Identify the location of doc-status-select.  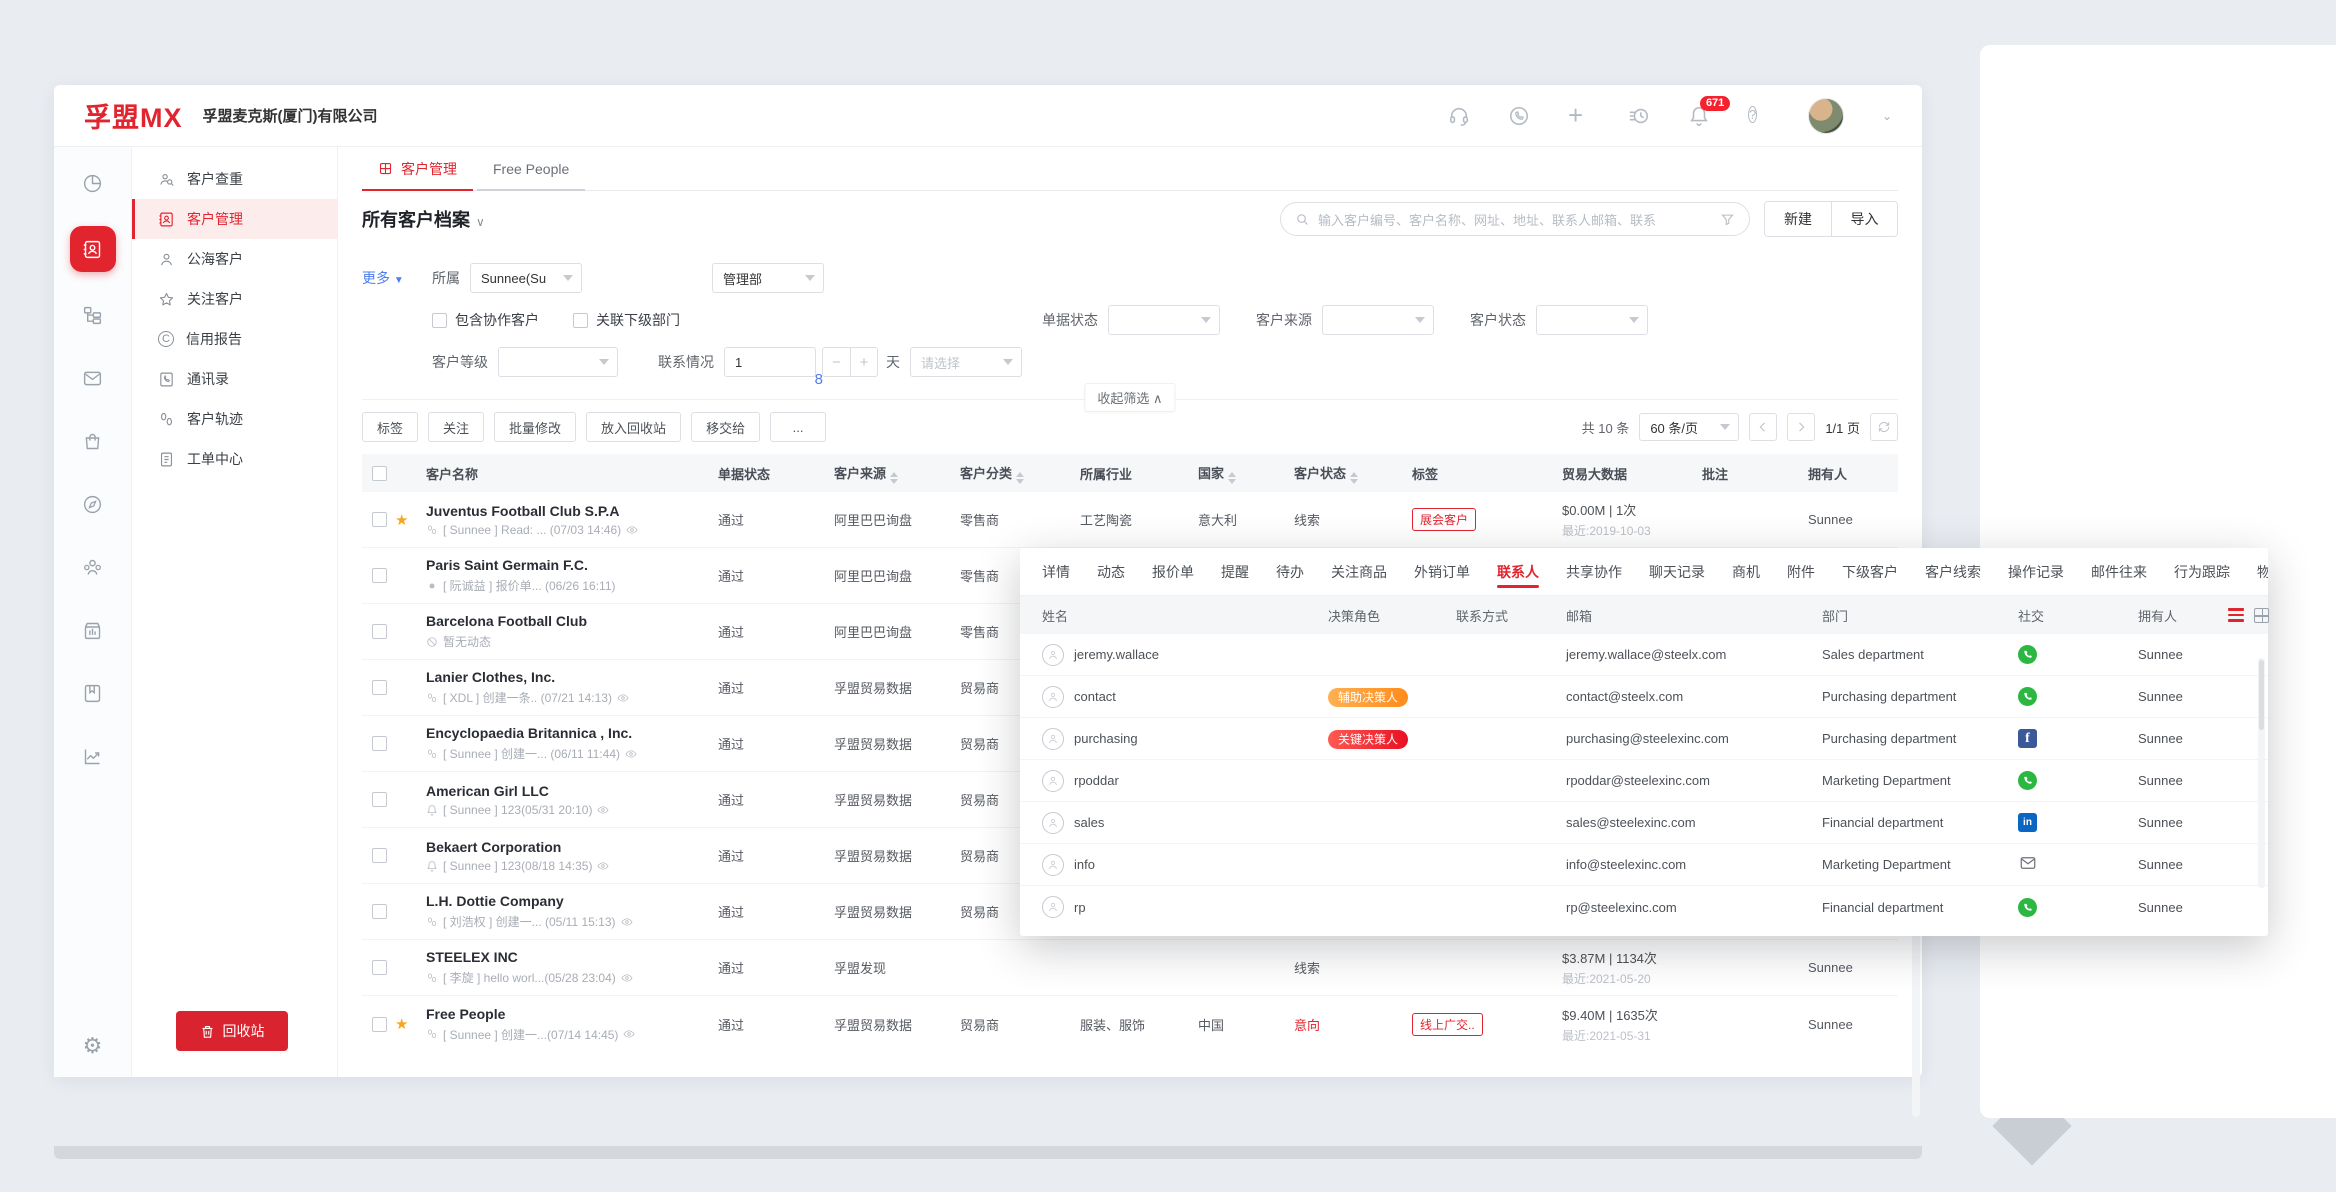
(1164, 320).